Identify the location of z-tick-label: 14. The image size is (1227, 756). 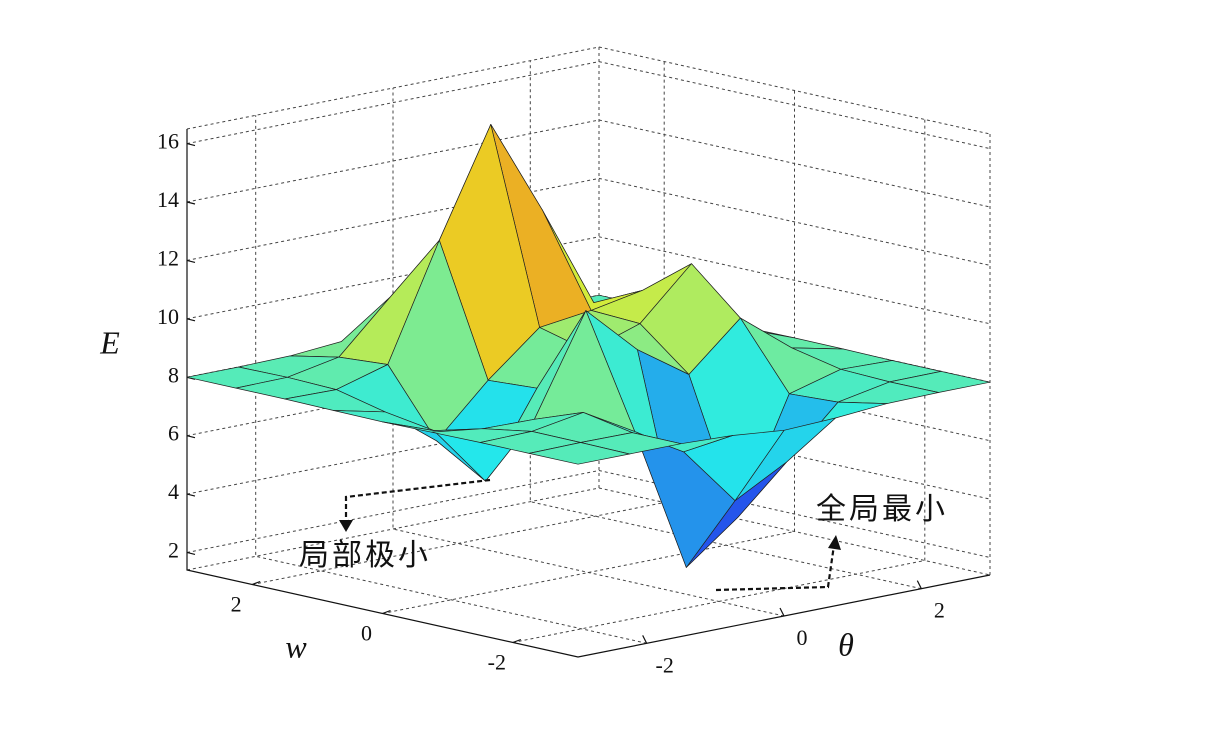
(168, 199).